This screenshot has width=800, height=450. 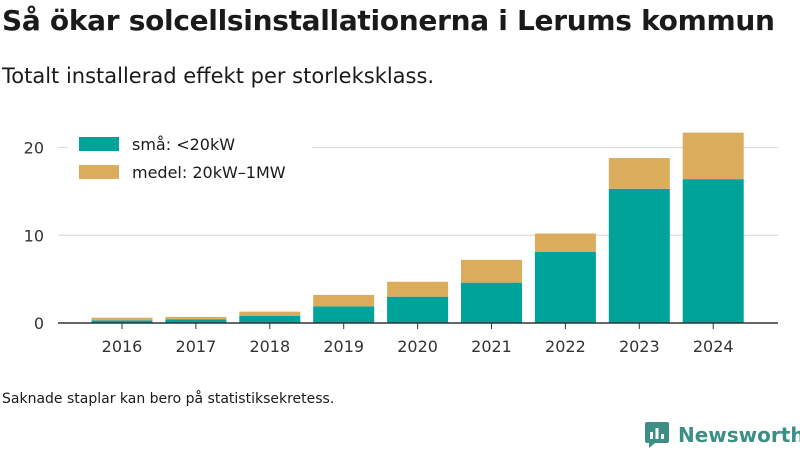 What do you see at coordinates (190, 159) in the screenshot?
I see `legend: små: <20kW medel: 20kW–1MW` at bounding box center [190, 159].